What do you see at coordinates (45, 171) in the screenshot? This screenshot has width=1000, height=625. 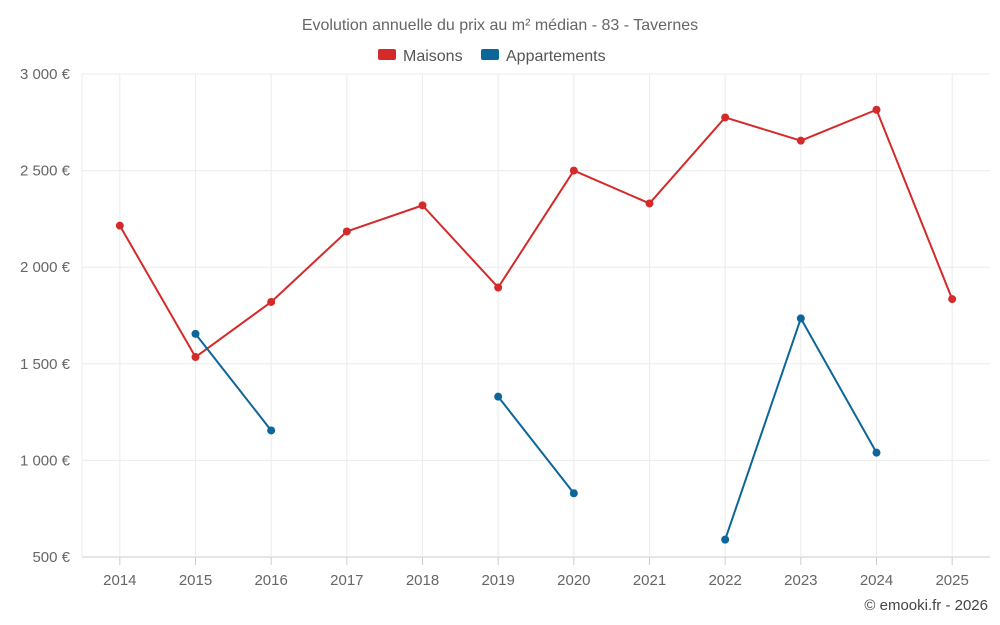 I see `y-tick-label: 2 500 €` at bounding box center [45, 171].